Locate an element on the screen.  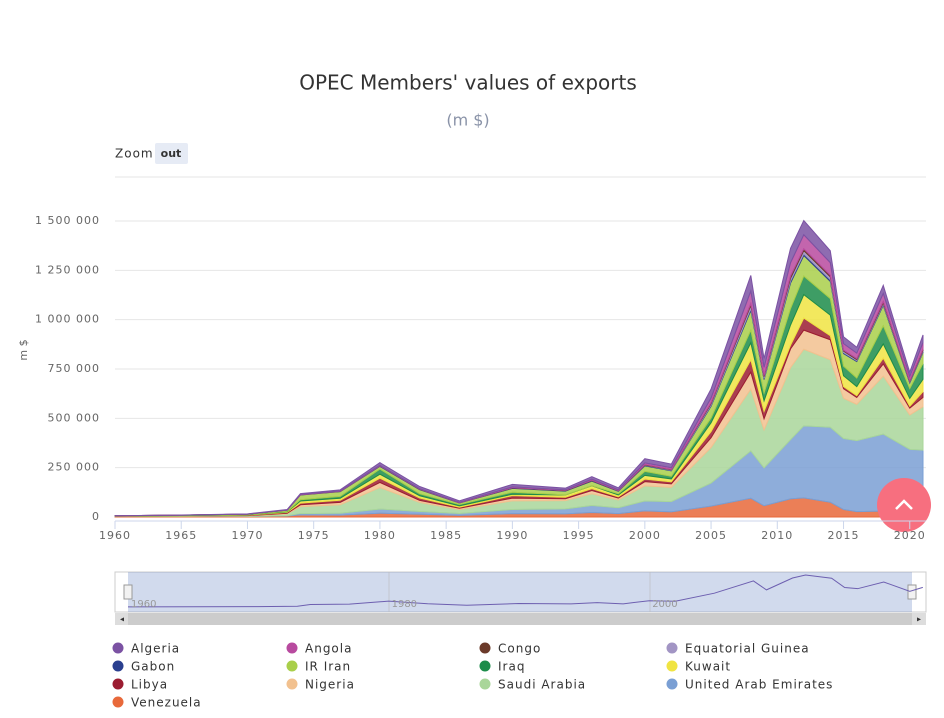
legend-label: Congo is located at coordinates (519, 649).